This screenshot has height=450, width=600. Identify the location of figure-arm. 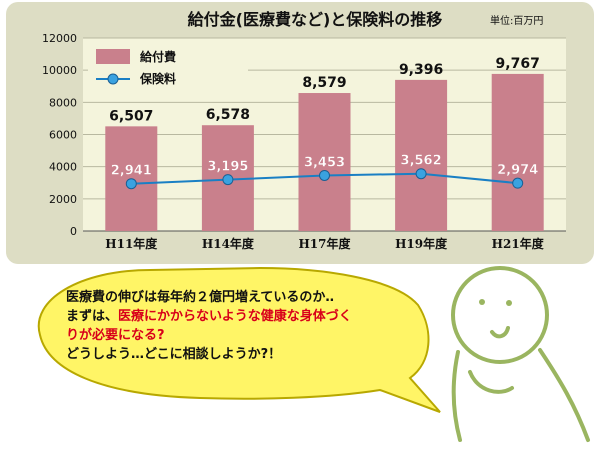
(491, 382).